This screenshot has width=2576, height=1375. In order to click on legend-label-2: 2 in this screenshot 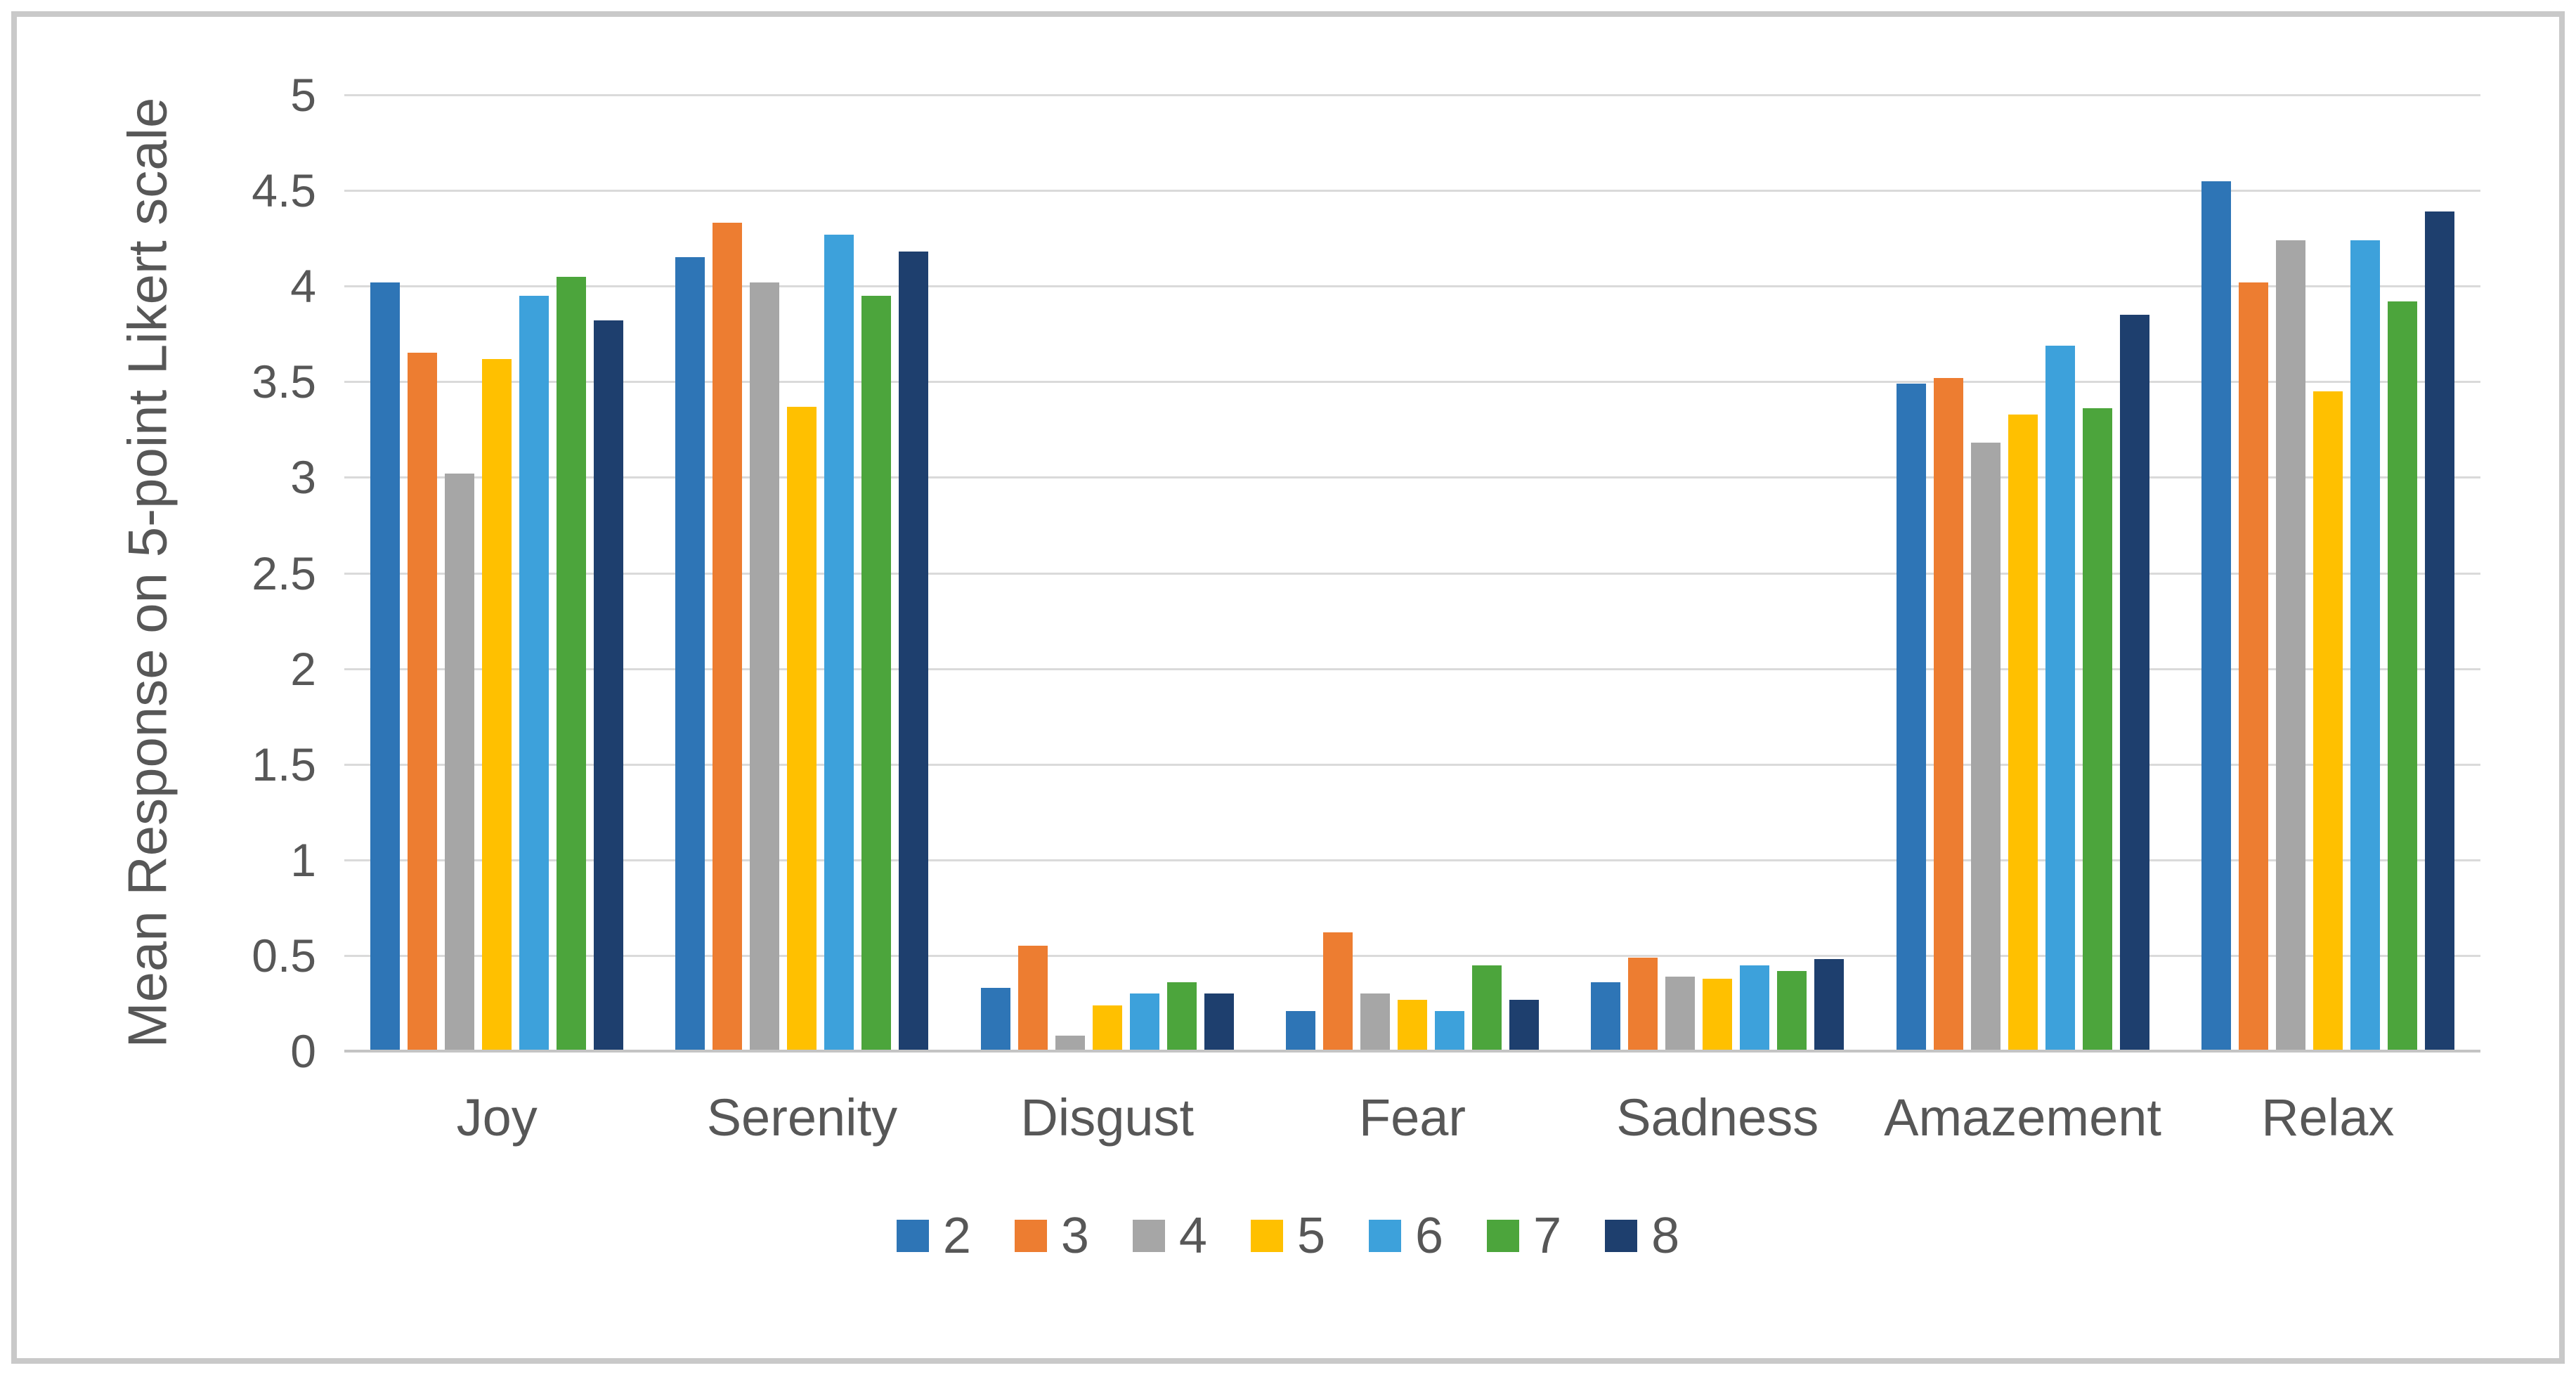, I will do `click(956, 1236)`.